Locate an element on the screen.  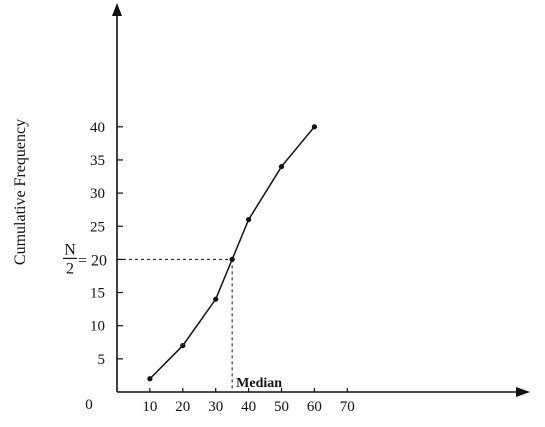
y-tick-label: 15 is located at coordinates (97, 294).